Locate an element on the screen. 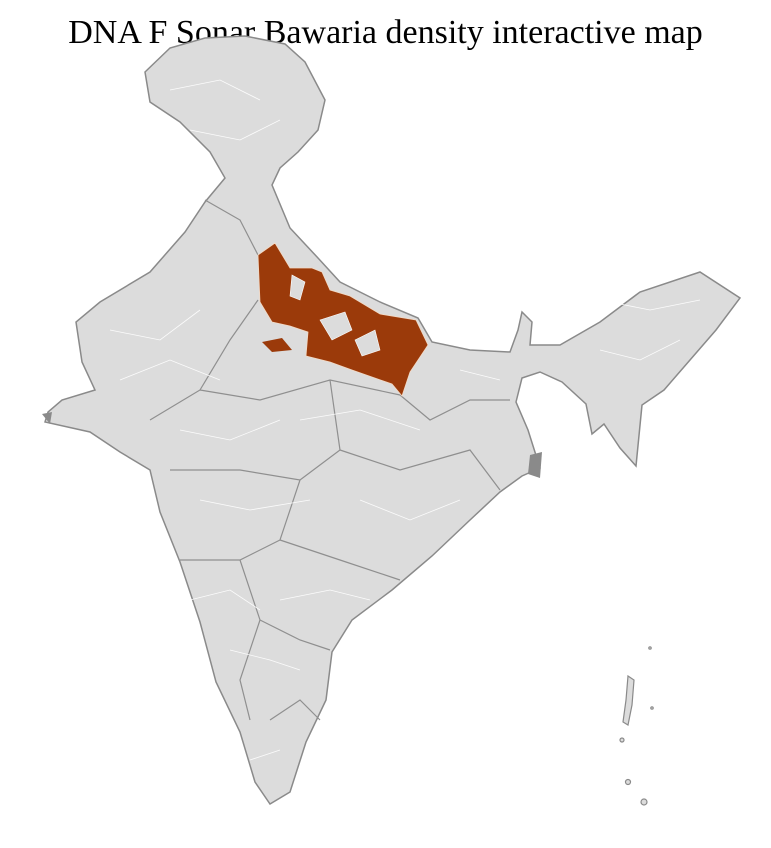  andaman-islands is located at coordinates (636, 726).